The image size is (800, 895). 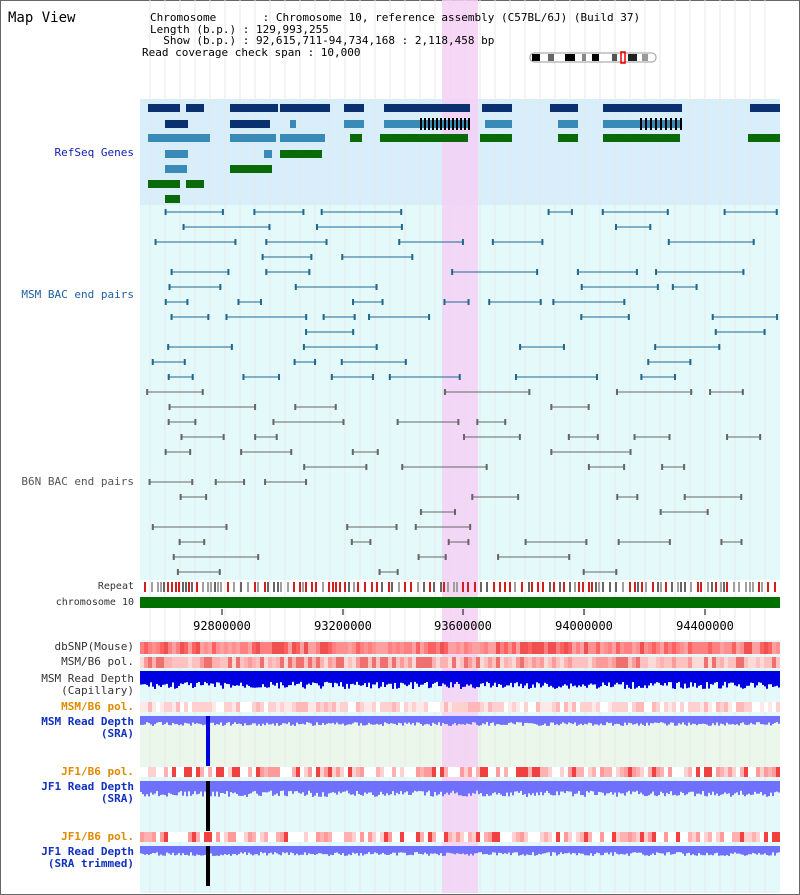 What do you see at coordinates (97, 836) in the screenshot?
I see `track-label-jf1-pol-2: JF1/B6 pol.` at bounding box center [97, 836].